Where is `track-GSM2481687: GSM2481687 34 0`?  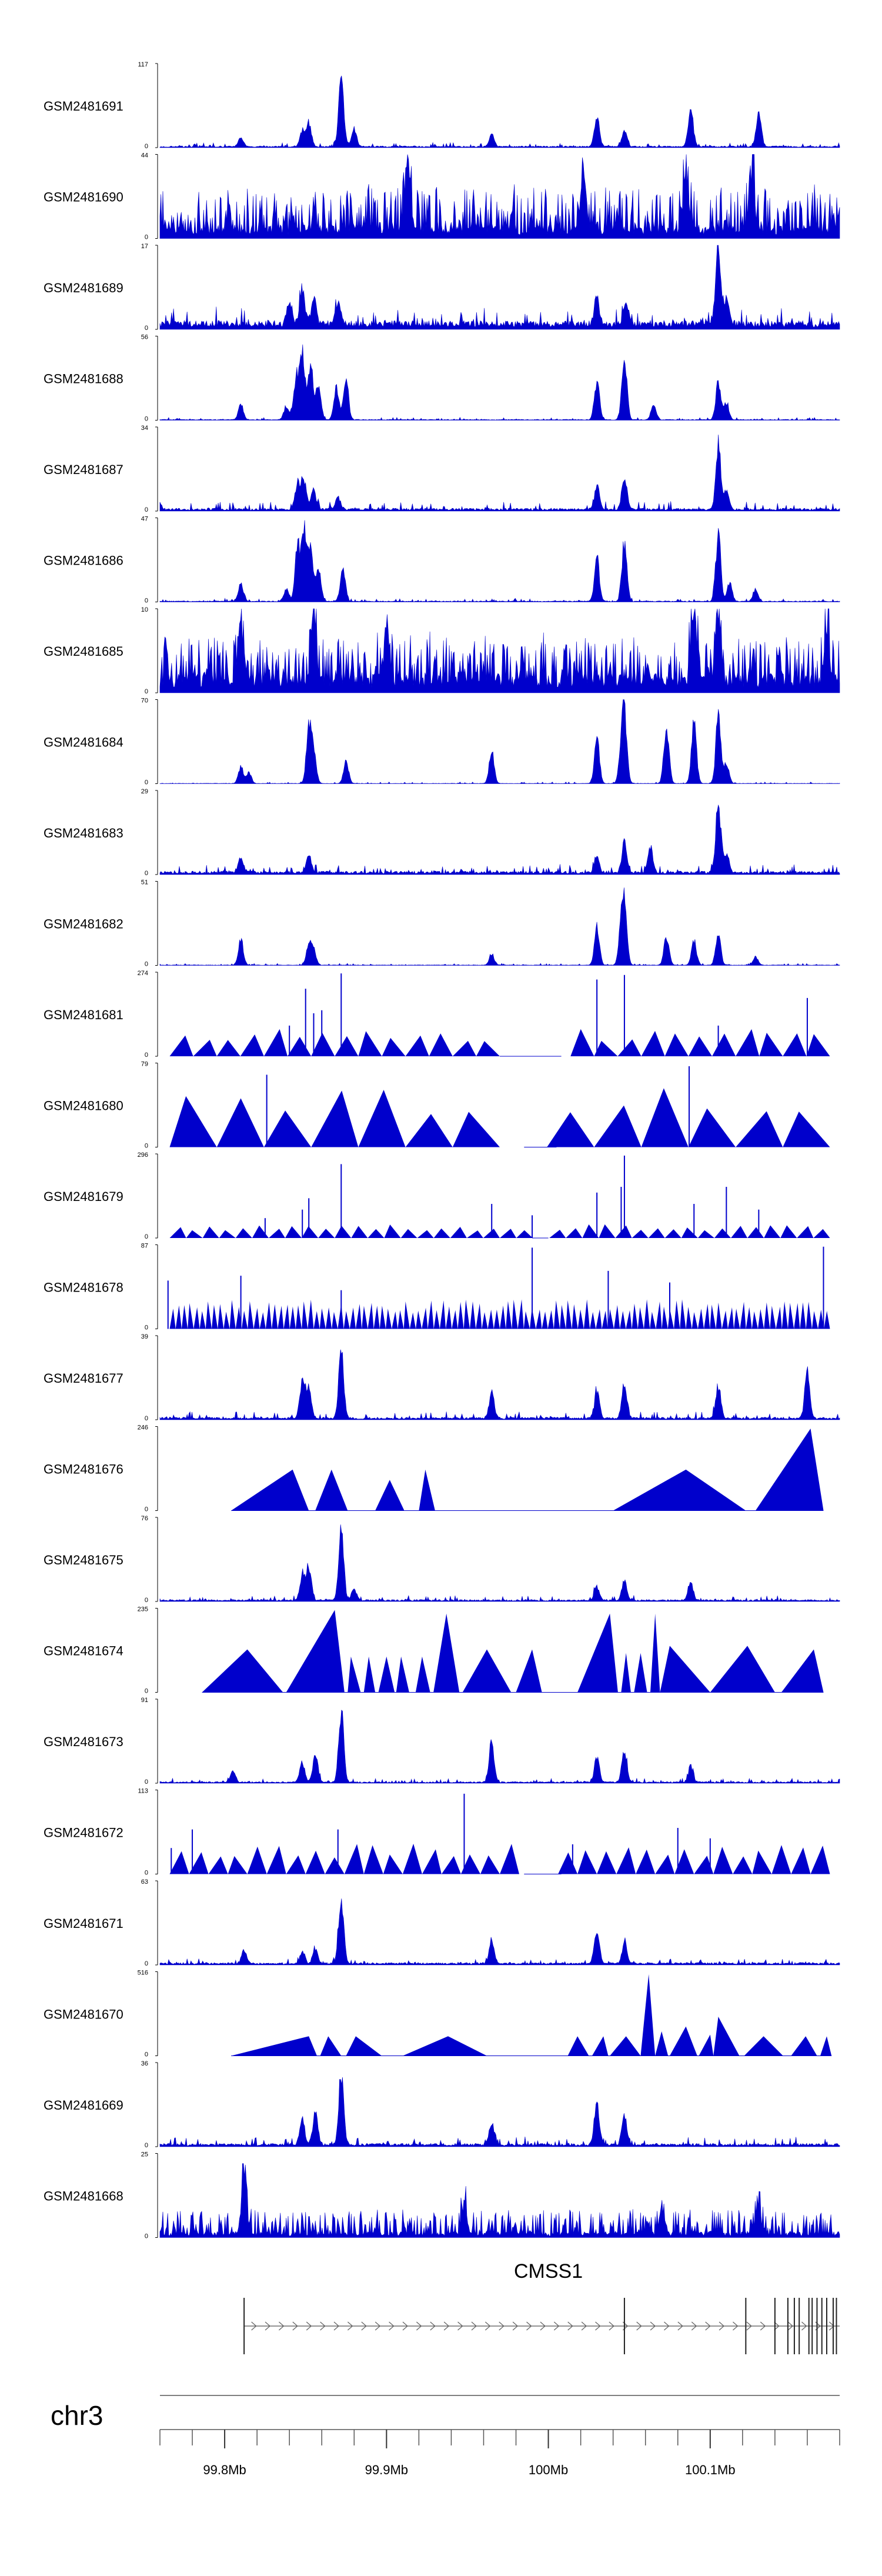
track-GSM2481687: GSM2481687 34 0 is located at coordinates (442, 469).